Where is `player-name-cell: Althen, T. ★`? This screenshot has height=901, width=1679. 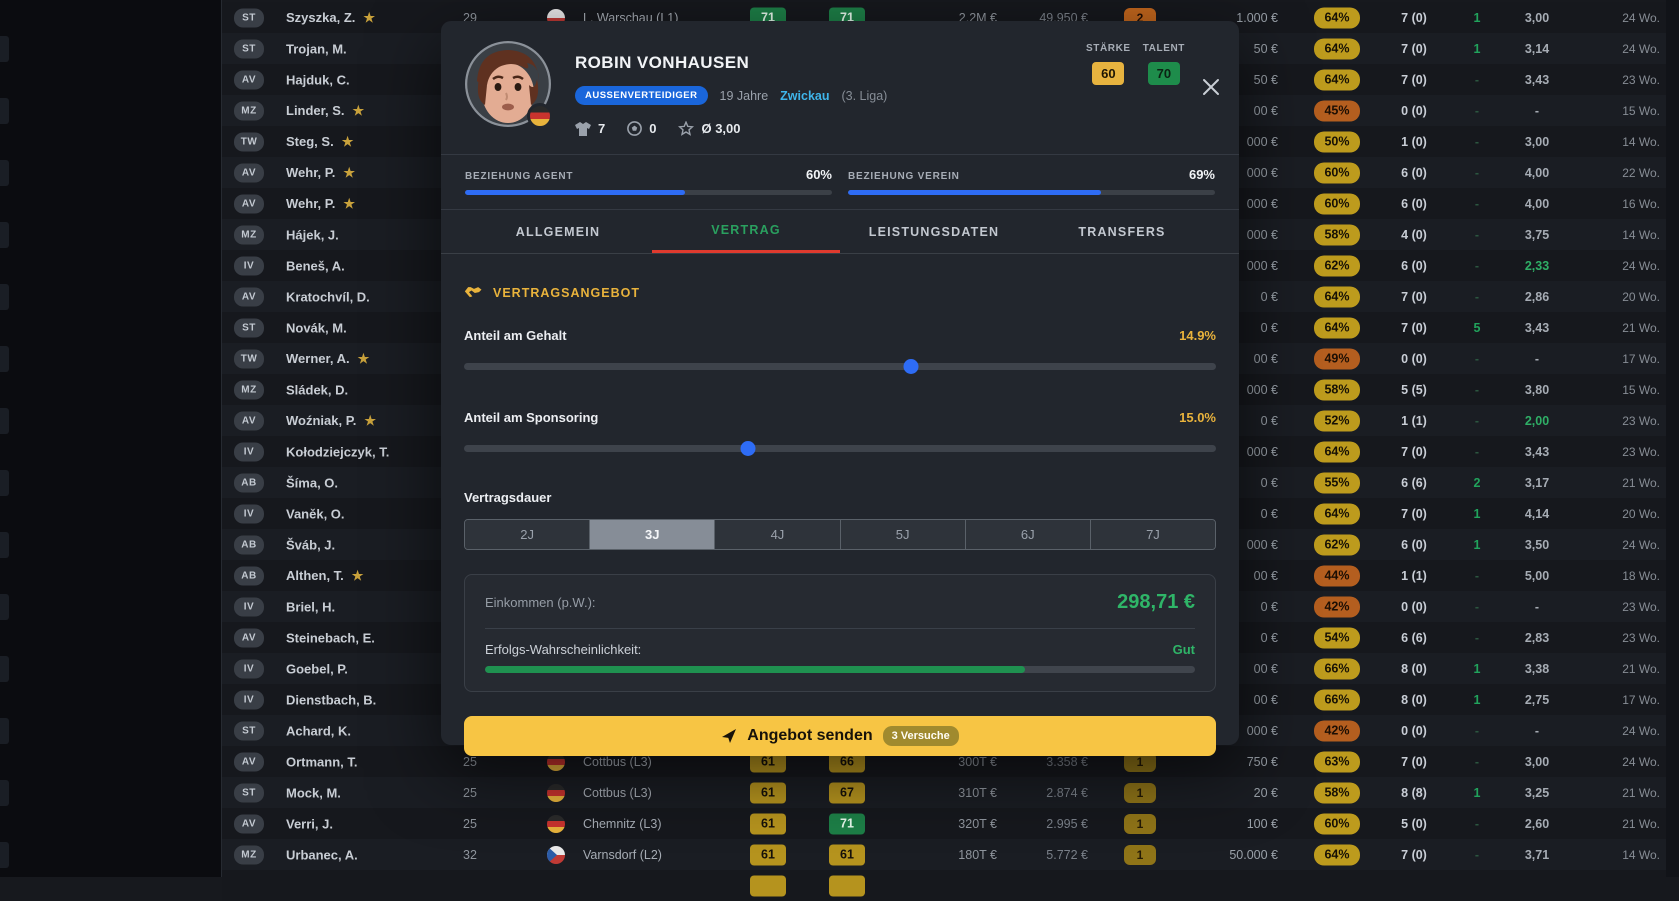
player-name-cell: Althen, T. ★ is located at coordinates (325, 575).